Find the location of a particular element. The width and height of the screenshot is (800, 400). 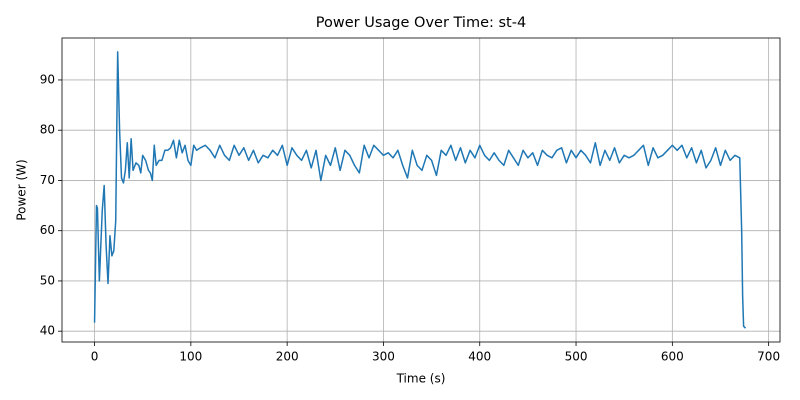

x-tick-label: 100 is located at coordinates (190, 357).